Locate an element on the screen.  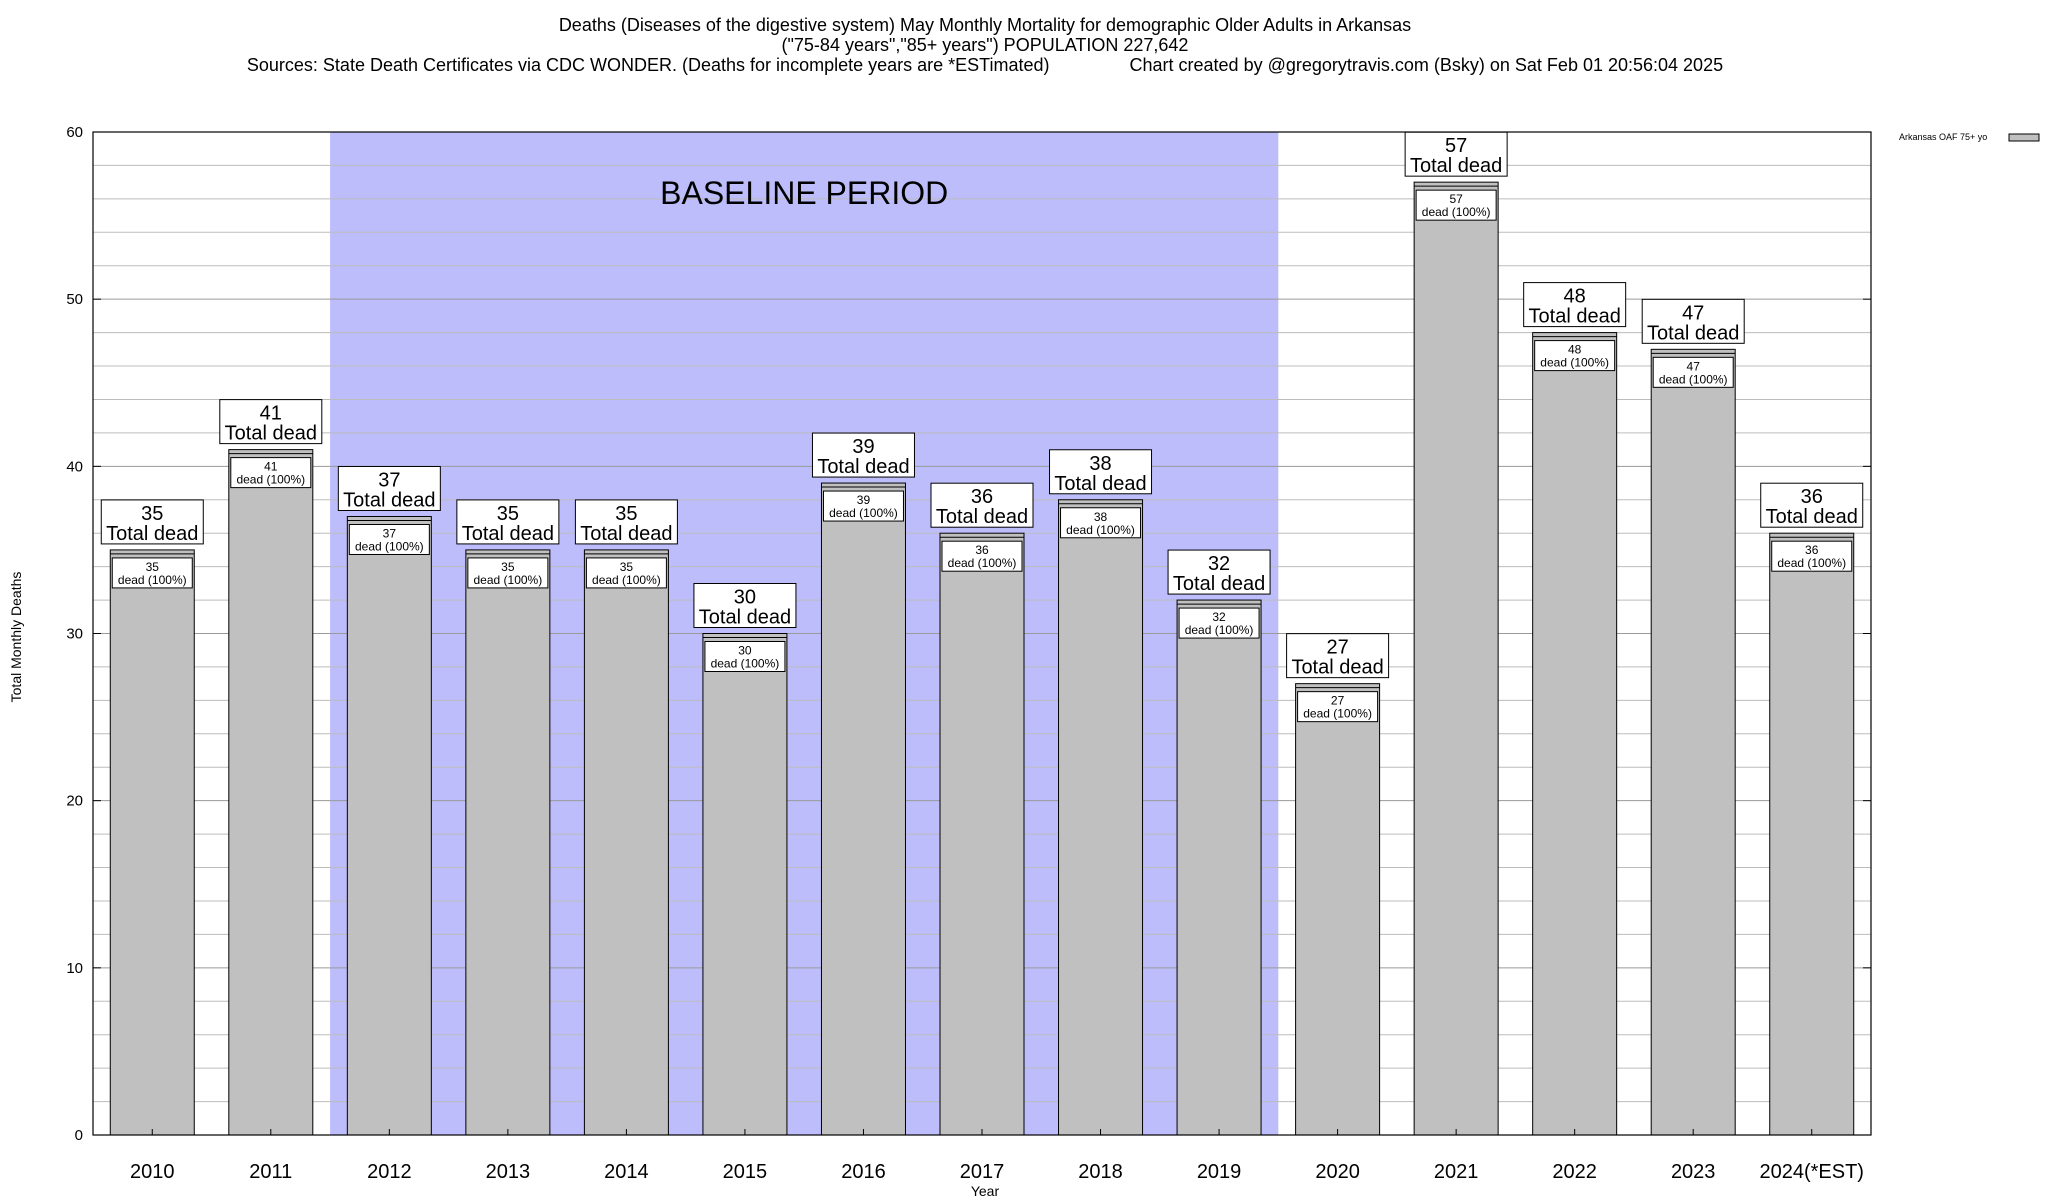
inner-label-value: 38 is located at coordinates (1101, 517).